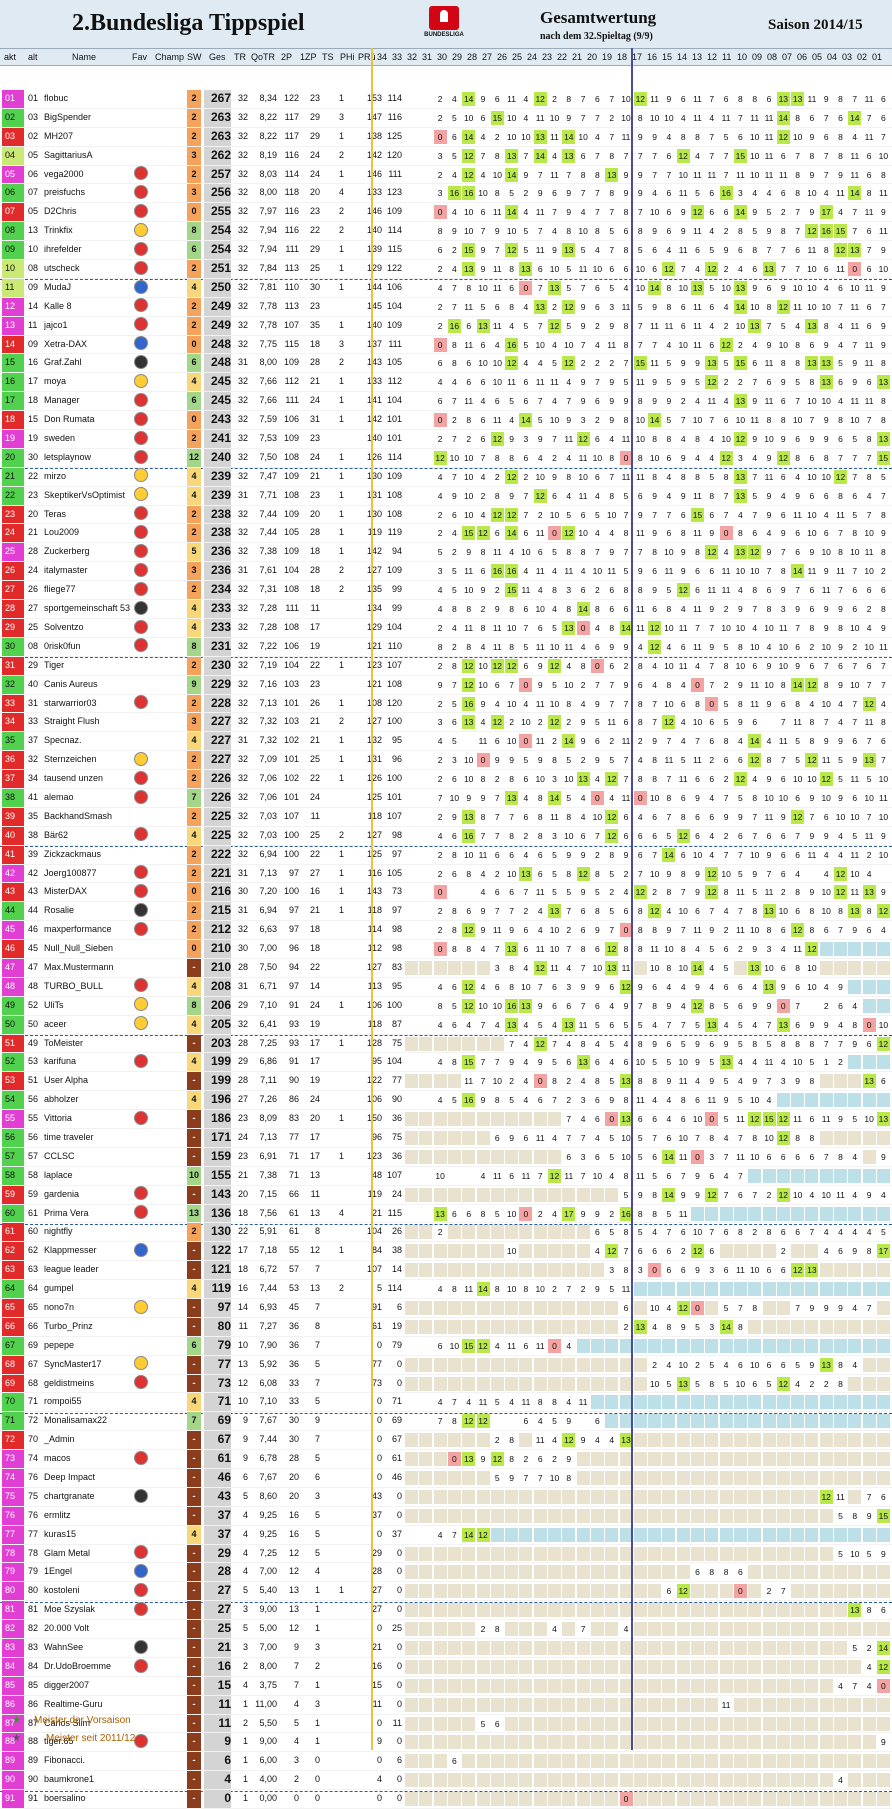  Describe the element at coordinates (87, 1365) in the screenshot. I see `player-name: SyncMaster17` at that location.